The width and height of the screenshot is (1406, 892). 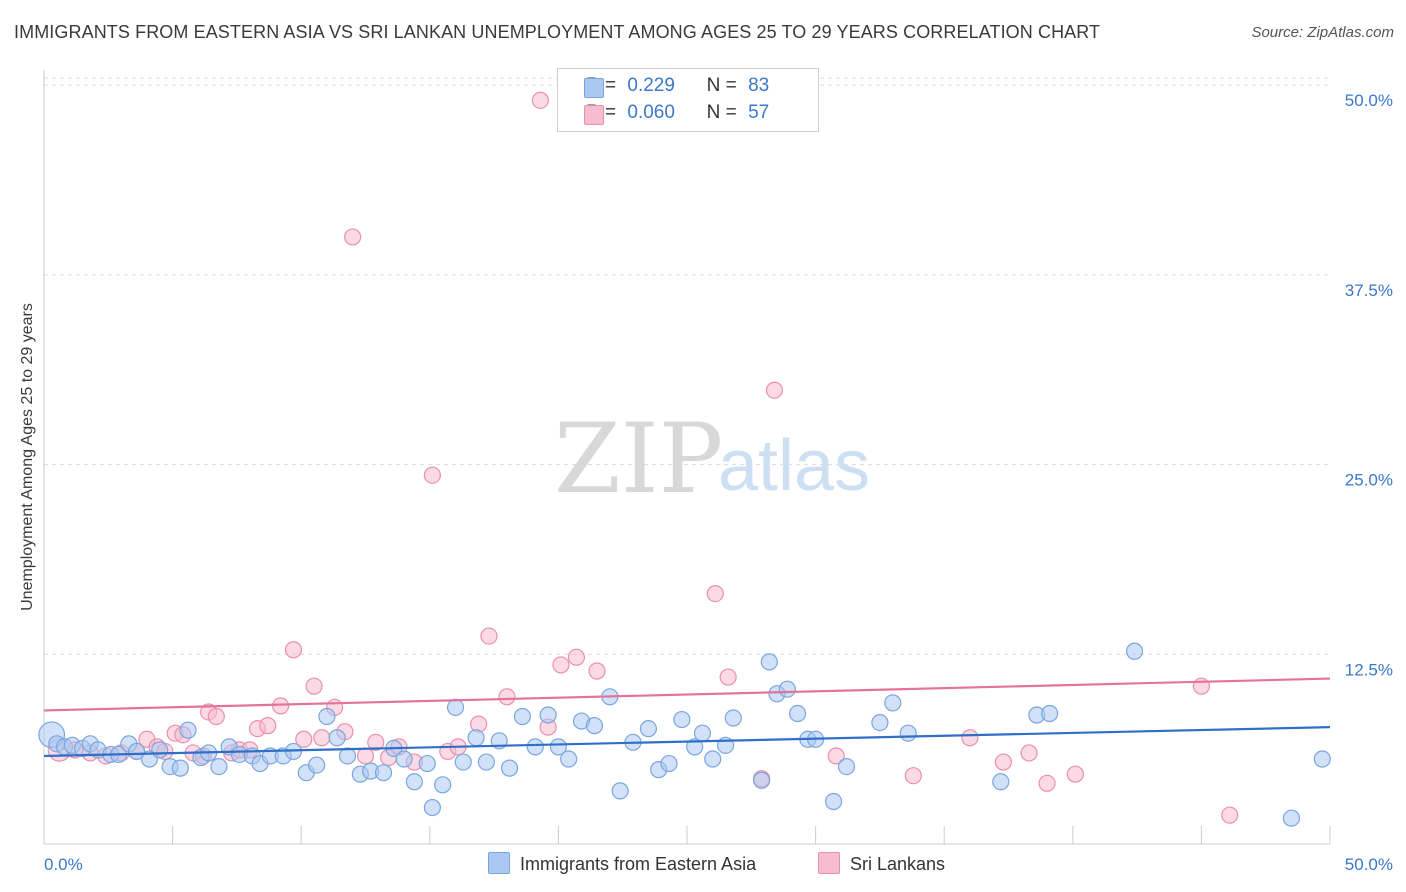 I want to click on trend-lines, so click(x=687, y=717).